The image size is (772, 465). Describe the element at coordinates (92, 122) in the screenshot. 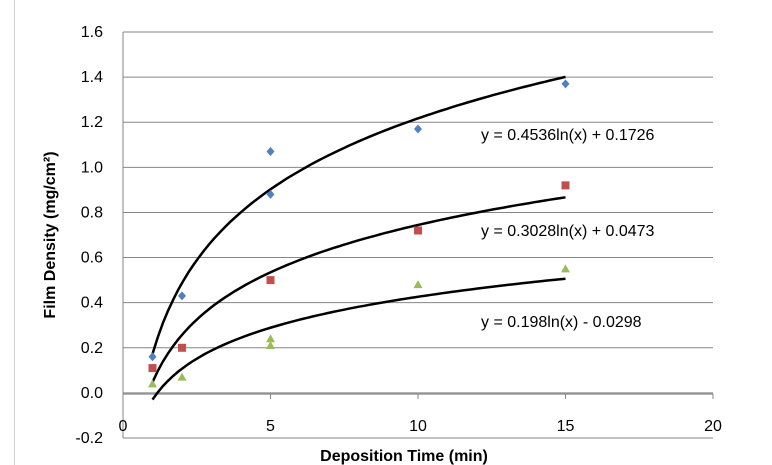

I see `y-tick-label: 1.2` at that location.